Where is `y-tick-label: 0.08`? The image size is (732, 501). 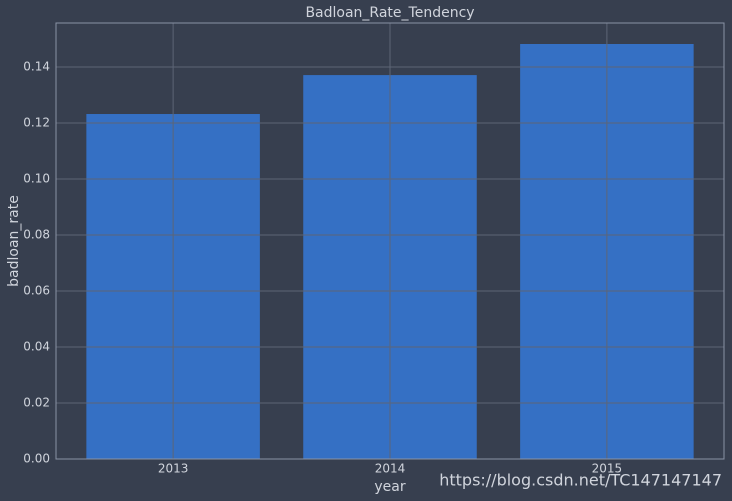 y-tick-label: 0.08 is located at coordinates (36, 234).